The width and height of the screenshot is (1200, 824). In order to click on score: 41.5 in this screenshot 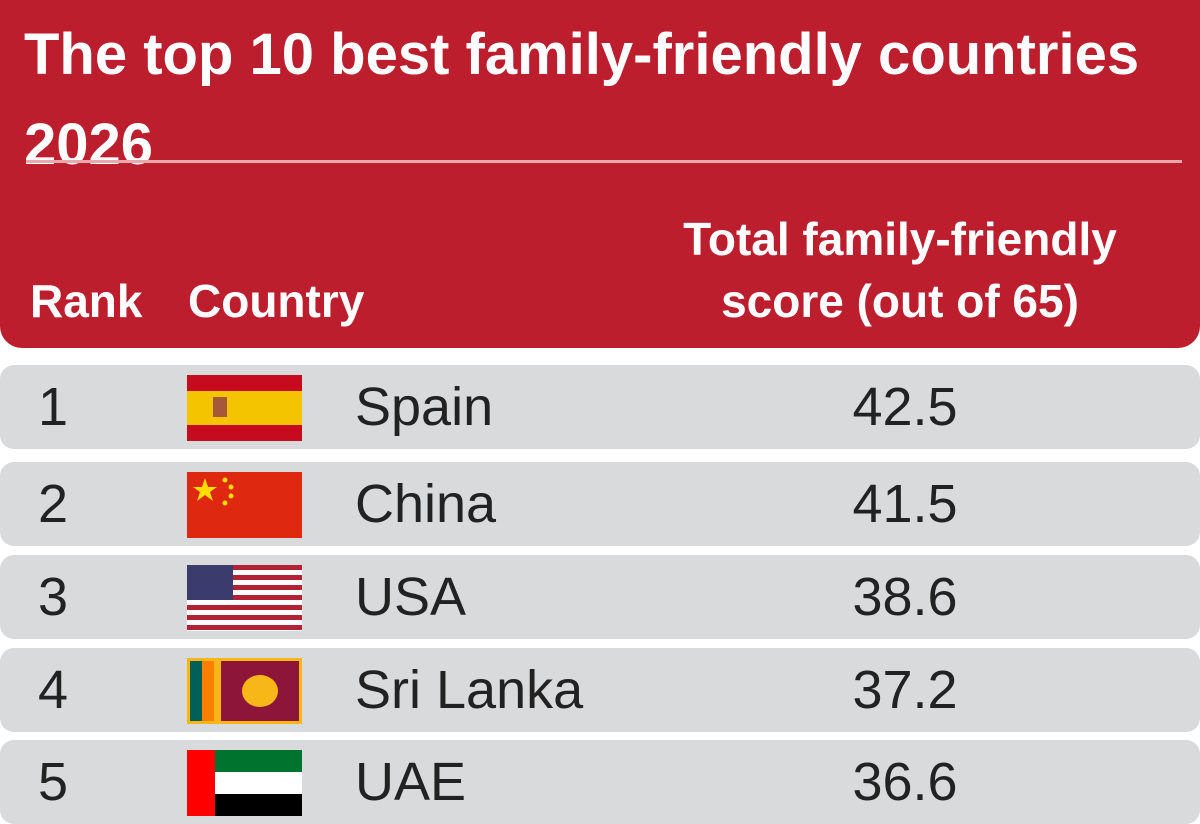, I will do `click(905, 504)`.